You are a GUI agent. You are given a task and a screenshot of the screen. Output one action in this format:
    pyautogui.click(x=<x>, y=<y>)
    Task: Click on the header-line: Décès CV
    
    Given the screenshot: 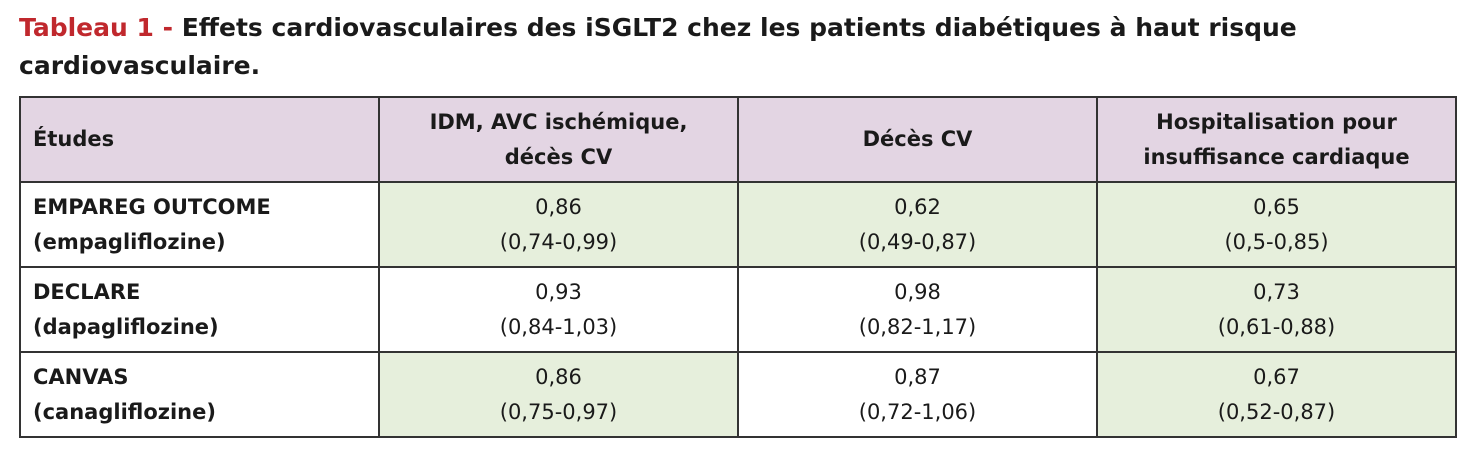 What is the action you would take?
    pyautogui.click(x=917, y=139)
    